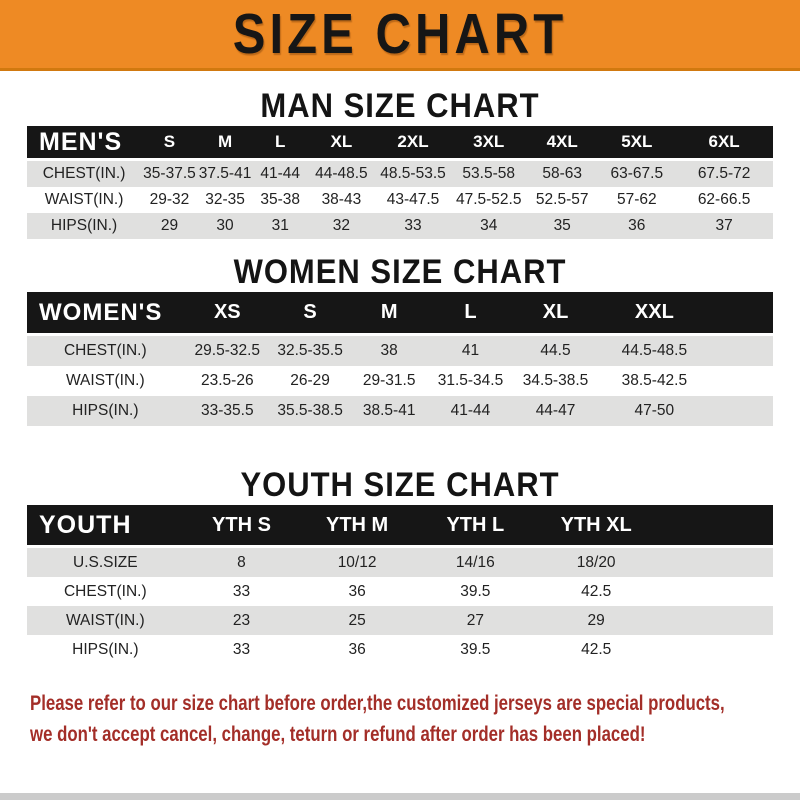 The width and height of the screenshot is (800, 800). What do you see at coordinates (84, 226) in the screenshot?
I see `row-label: HIPS(IN.)` at bounding box center [84, 226].